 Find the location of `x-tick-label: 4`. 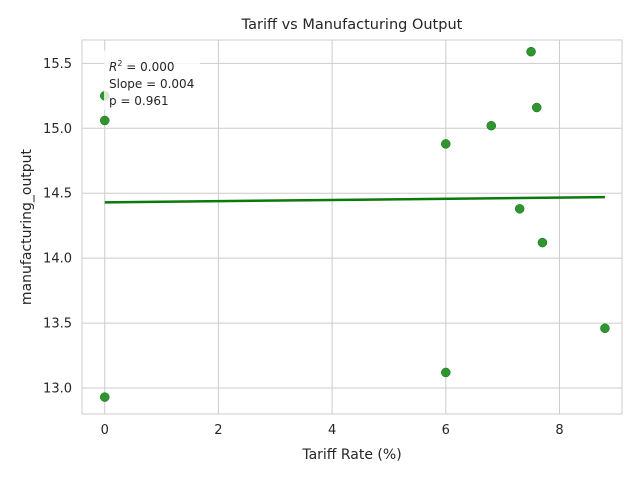

x-tick-label: 4 is located at coordinates (332, 430).